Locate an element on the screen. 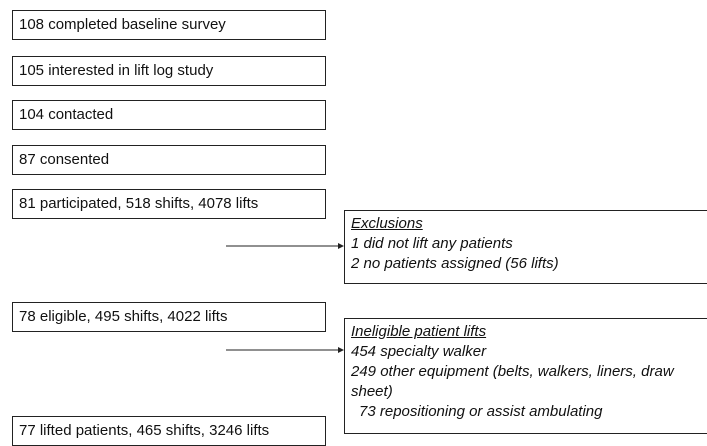 This screenshot has width=707, height=446. flow-box: 78 eligible, 495 shifts, 4022 lifts is located at coordinates (169, 317).